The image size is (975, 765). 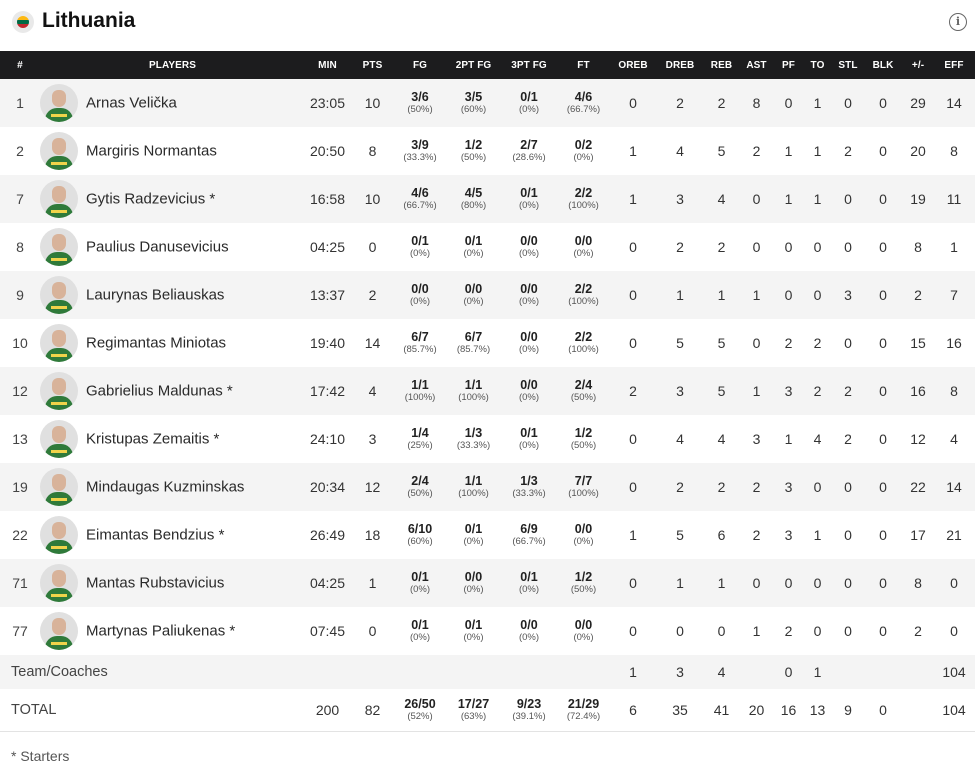 What do you see at coordinates (721, 65) in the screenshot?
I see `column-header-reb: REB` at bounding box center [721, 65].